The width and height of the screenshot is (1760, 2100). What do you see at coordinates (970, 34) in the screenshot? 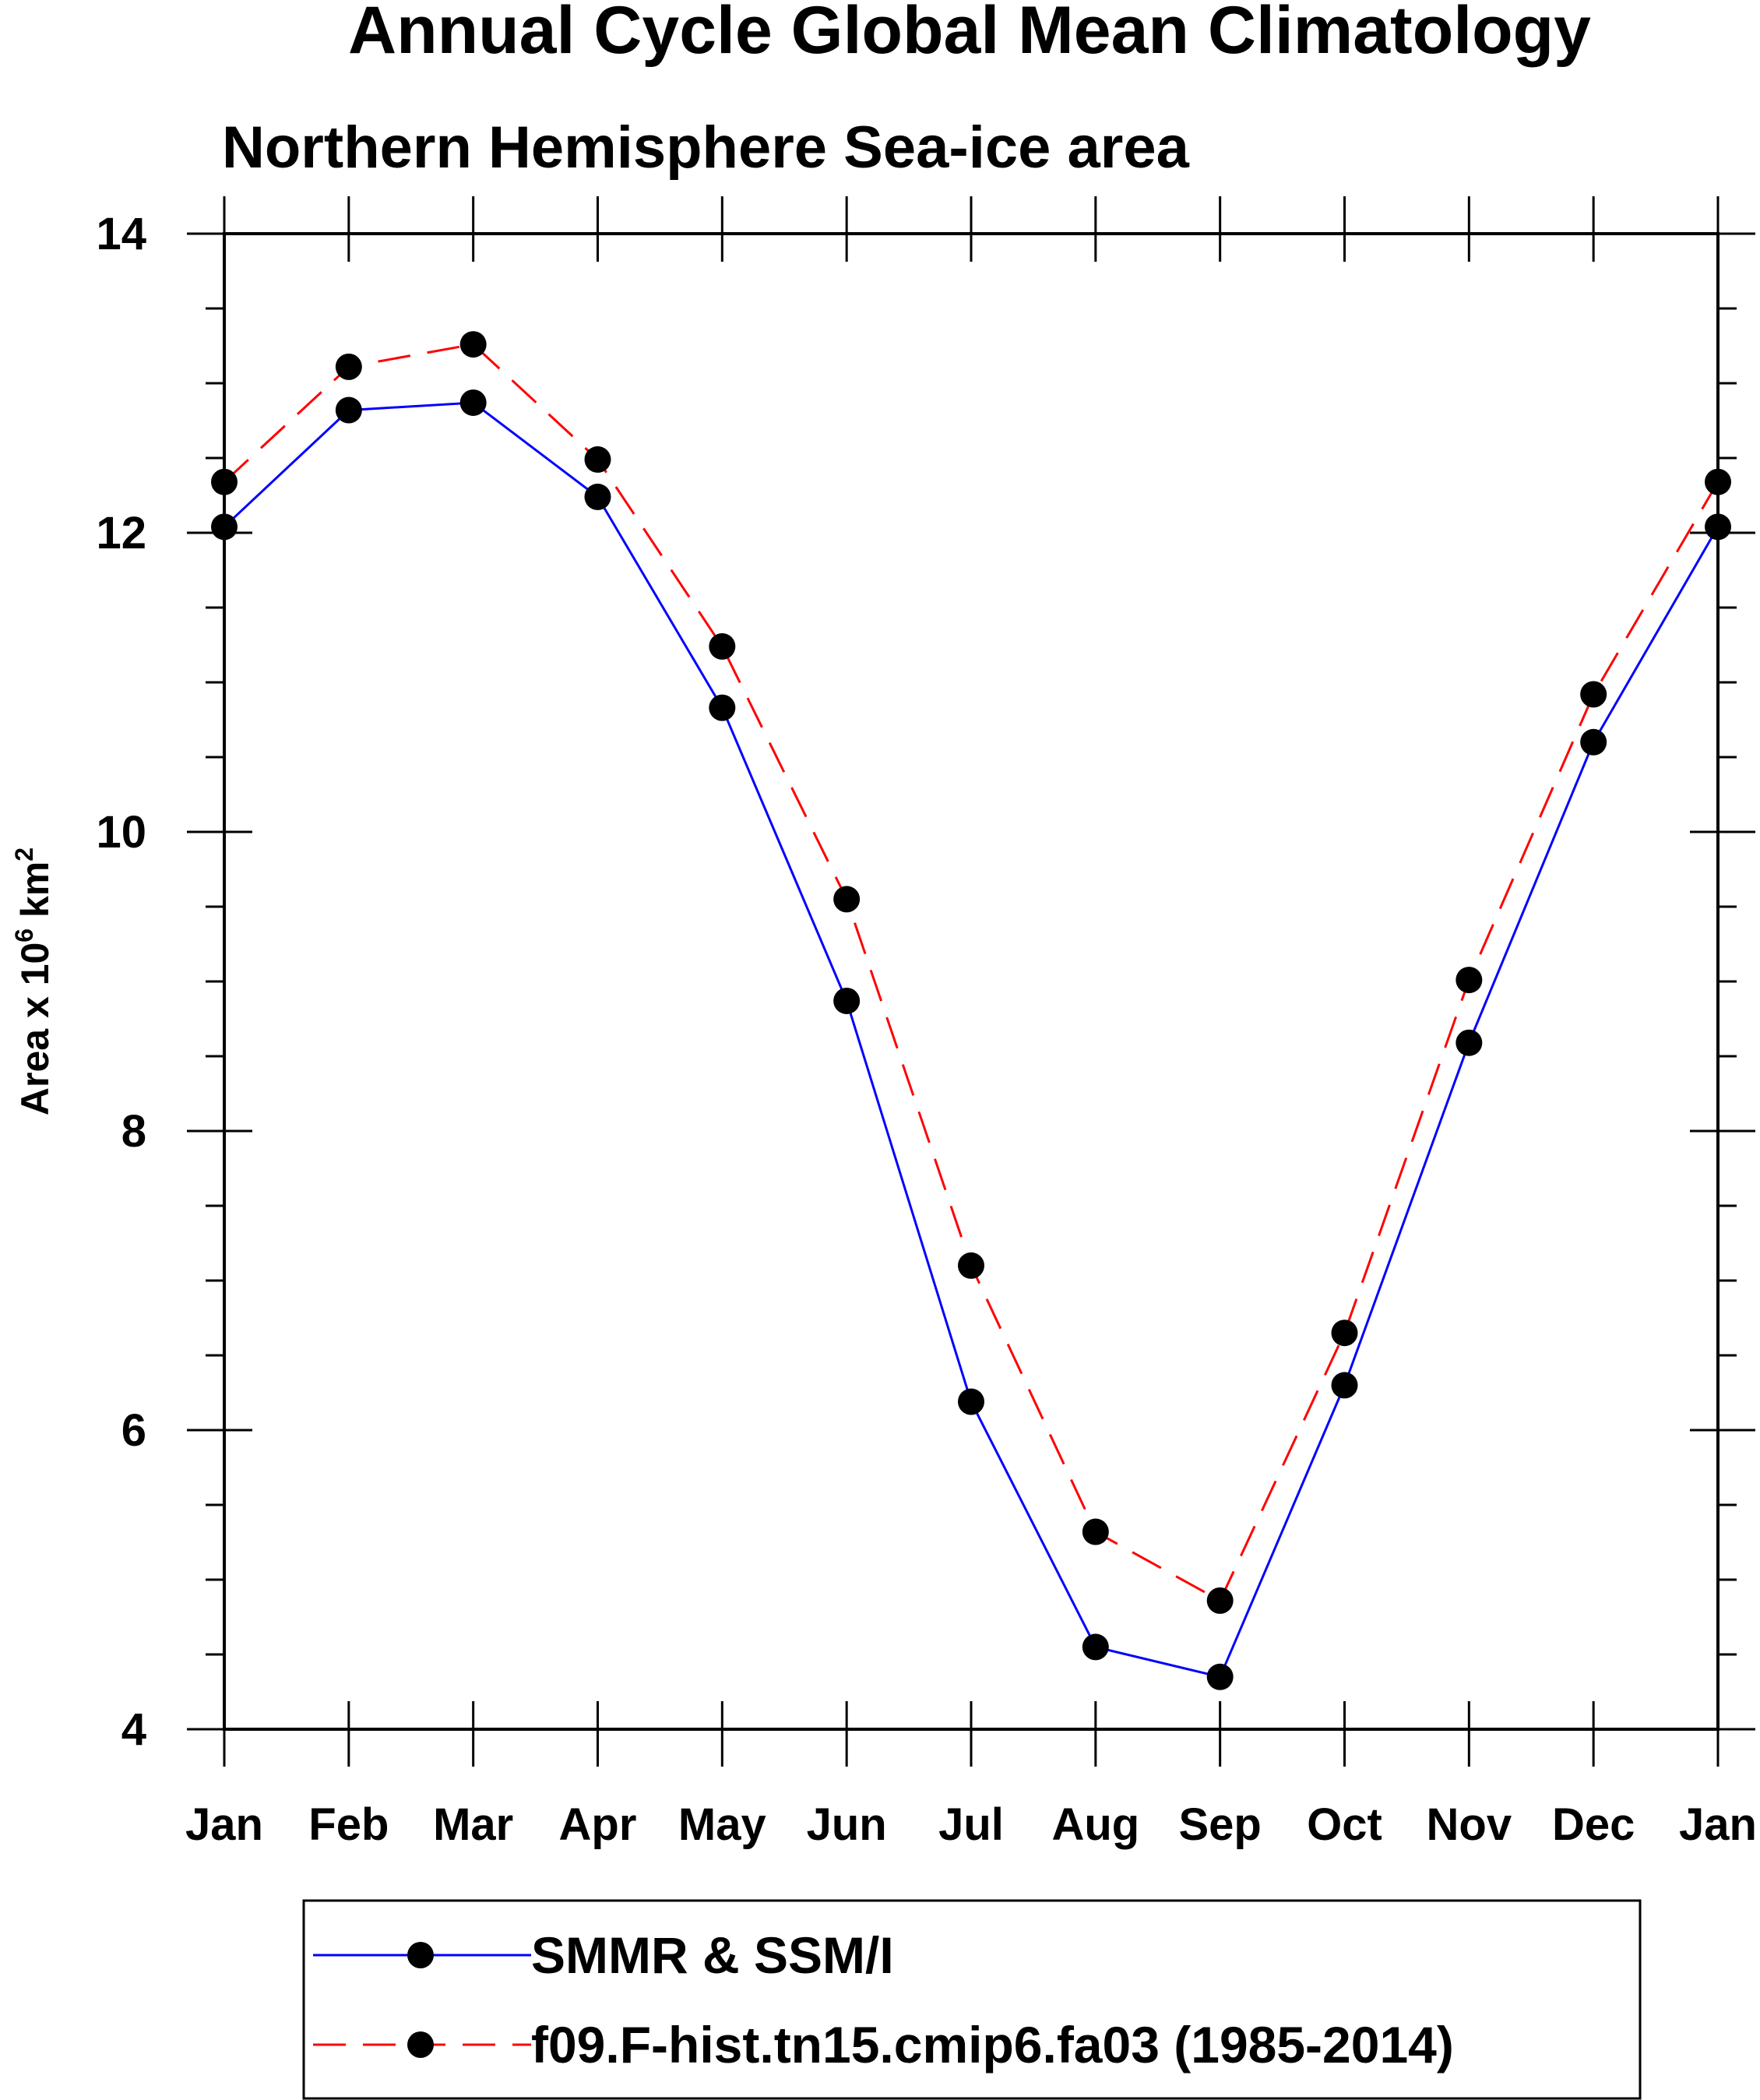
I see `chart-title: Annual Cycle Global Mean Climatology` at bounding box center [970, 34].